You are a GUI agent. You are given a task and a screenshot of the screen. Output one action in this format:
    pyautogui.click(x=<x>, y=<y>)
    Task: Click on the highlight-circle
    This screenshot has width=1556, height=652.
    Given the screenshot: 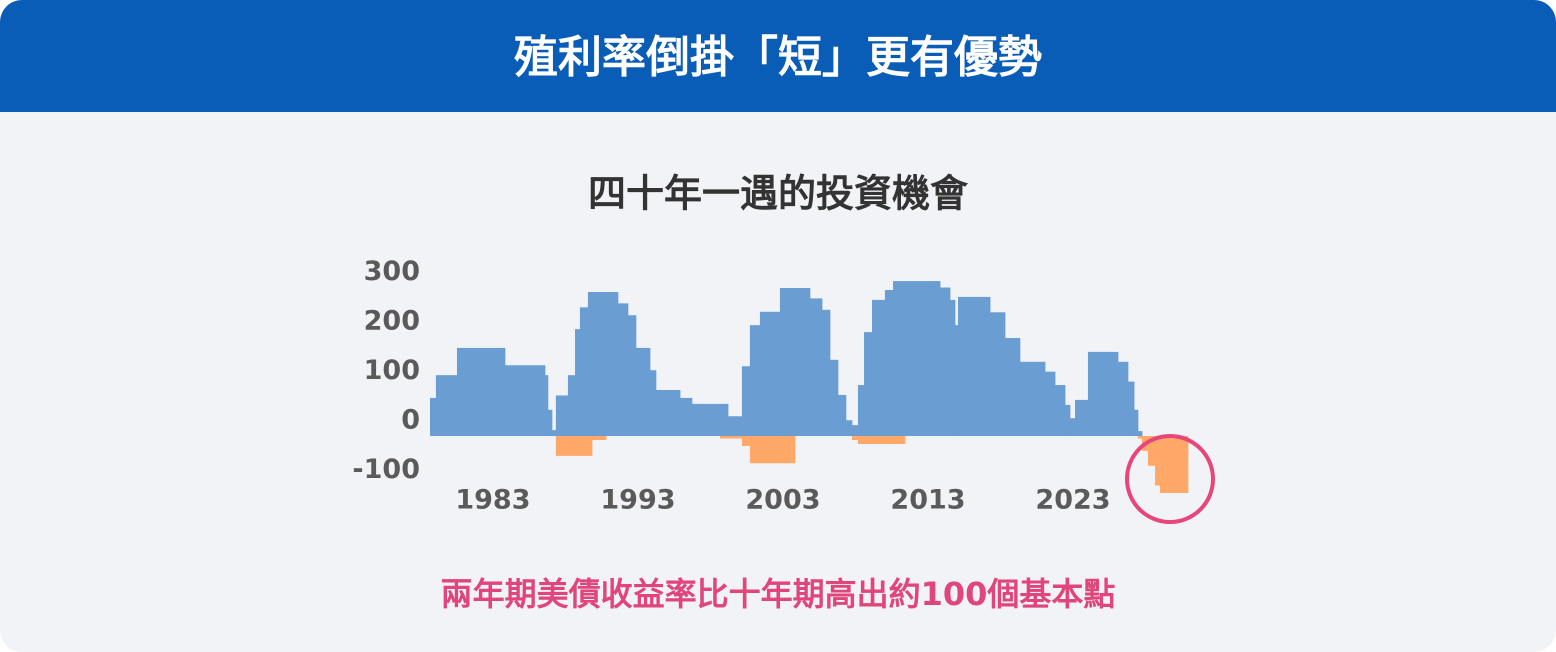 What is the action you would take?
    pyautogui.click(x=1170, y=479)
    